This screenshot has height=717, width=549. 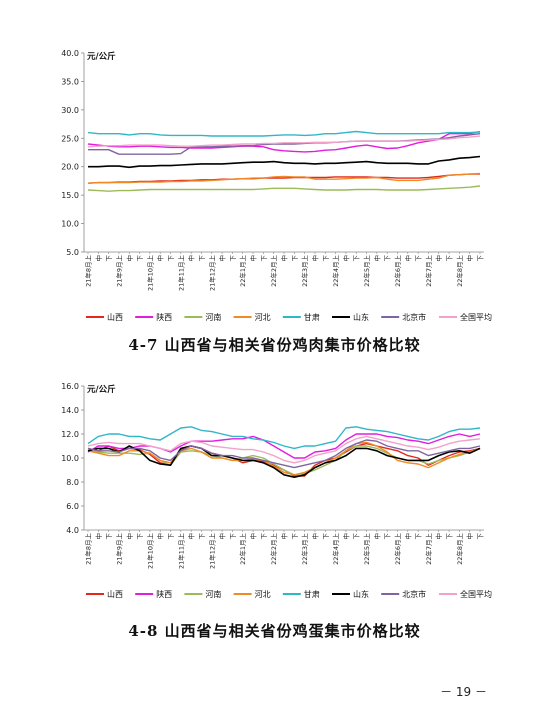 What do you see at coordinates (397, 271) in the screenshot?
I see `x-tick-label: 22年6月上` at bounding box center [397, 271].